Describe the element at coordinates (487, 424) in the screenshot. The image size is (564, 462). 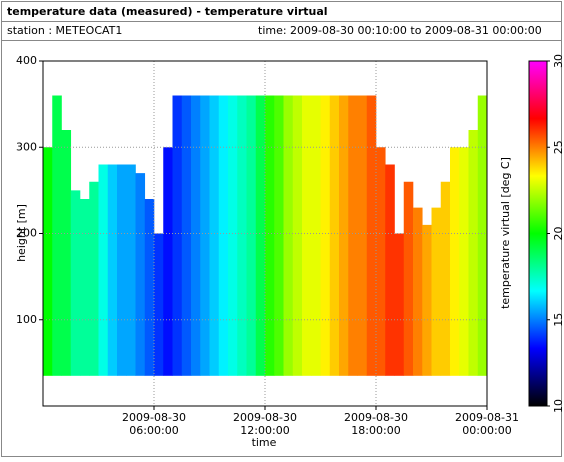
I see `x-tick-label: 2009-08-31 00:00:00` at that location.